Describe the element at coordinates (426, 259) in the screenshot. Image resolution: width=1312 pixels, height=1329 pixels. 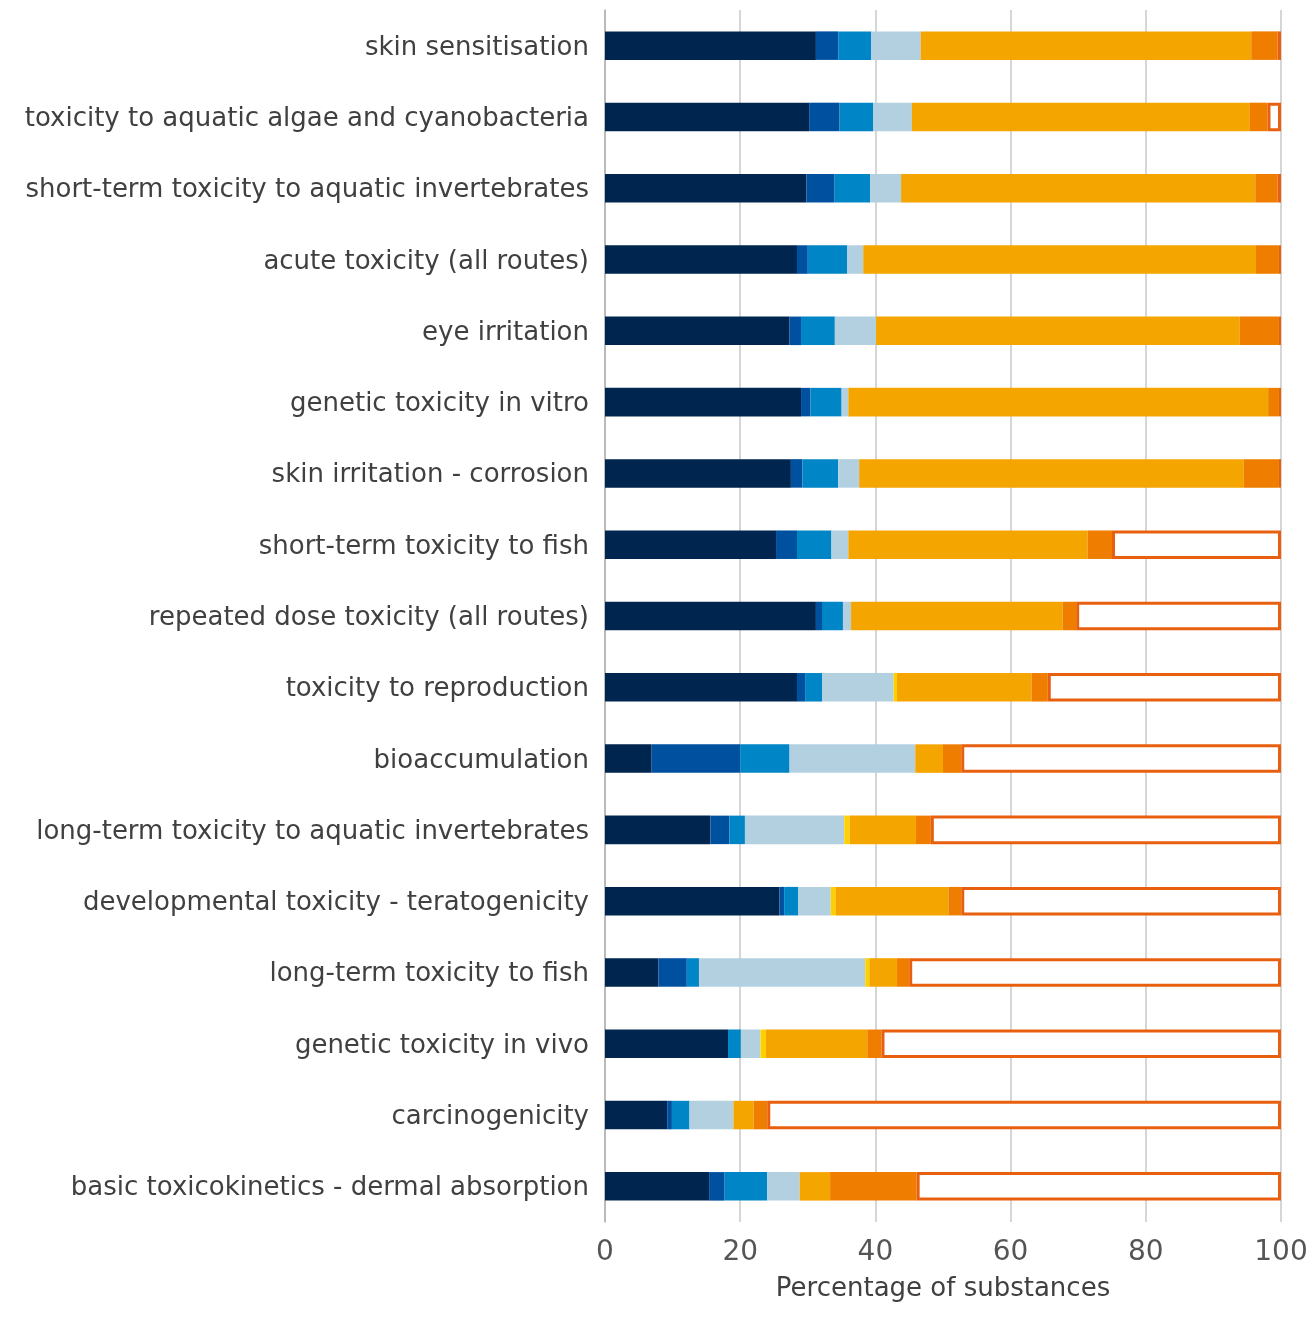
I see `y-tick-label: acute toxicity (all routes)` at that location.